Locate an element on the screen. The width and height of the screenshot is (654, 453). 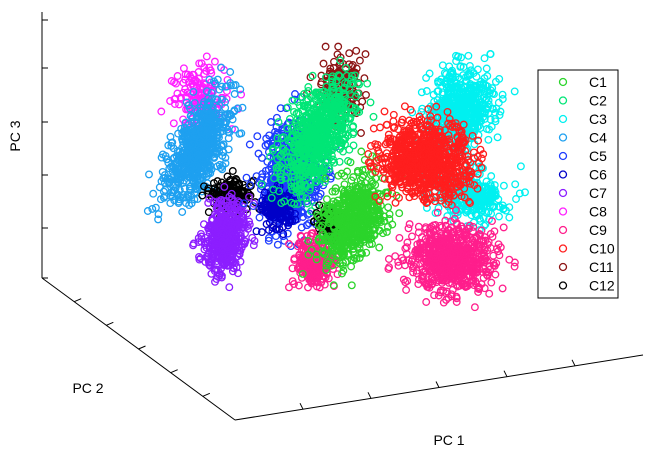
point-c9 is located at coordinates (289, 287).